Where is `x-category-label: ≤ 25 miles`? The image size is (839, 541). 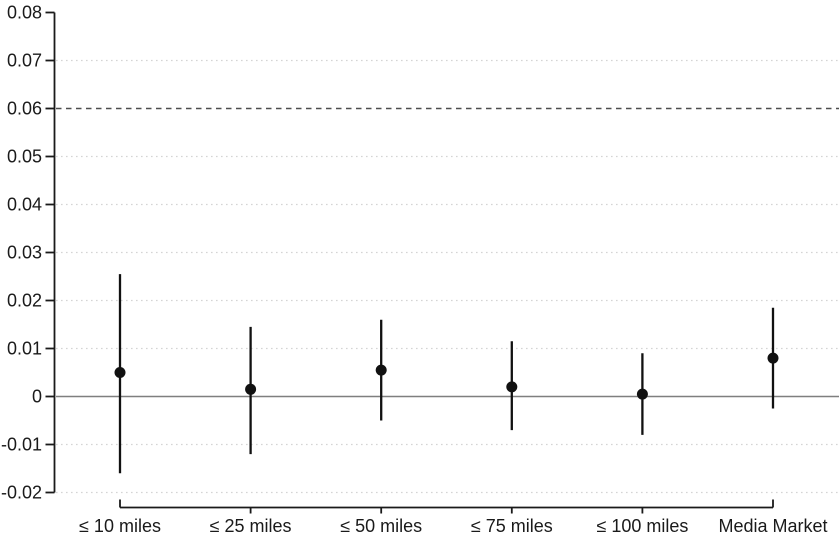
x-category-label: ≤ 25 miles is located at coordinates (251, 526).